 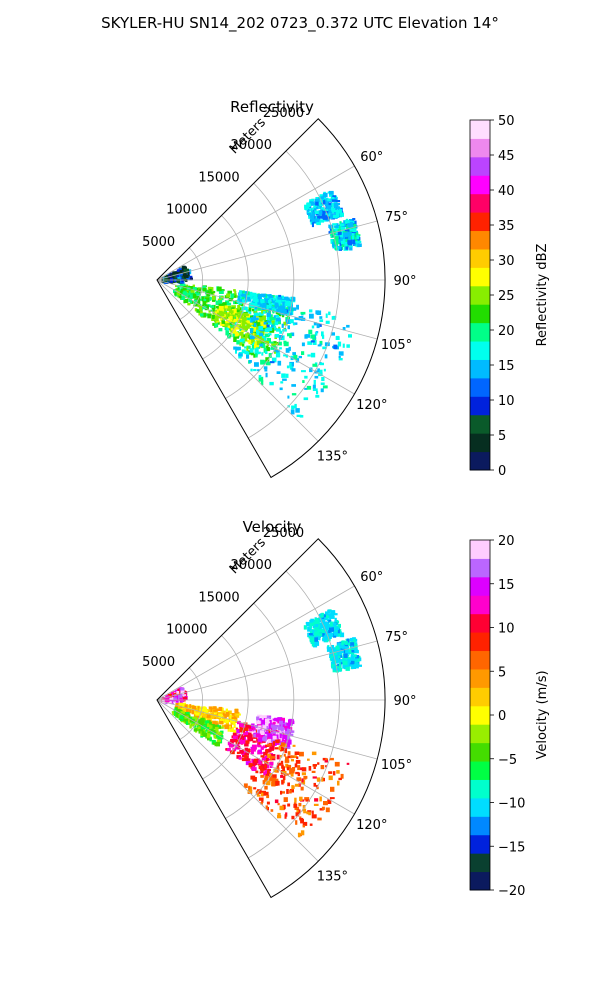 I want to click on range-ring, so click(x=260, y=290).